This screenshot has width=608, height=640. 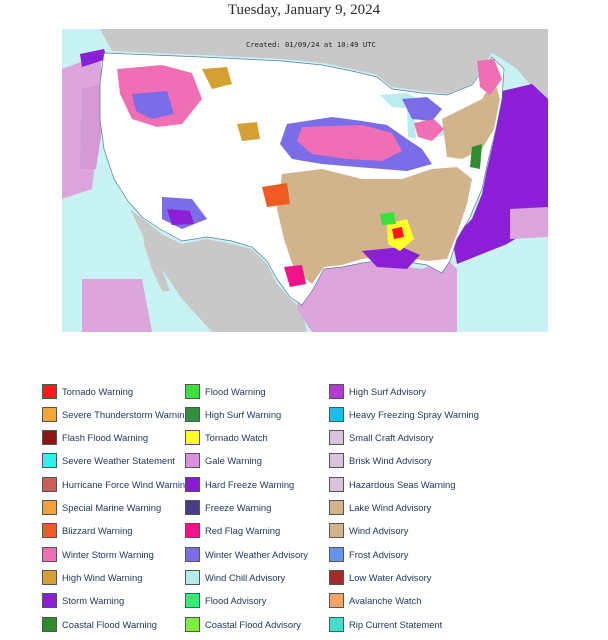 What do you see at coordinates (248, 131) in the screenshot?
I see `high-wind-warning-area-wyoming` at bounding box center [248, 131].